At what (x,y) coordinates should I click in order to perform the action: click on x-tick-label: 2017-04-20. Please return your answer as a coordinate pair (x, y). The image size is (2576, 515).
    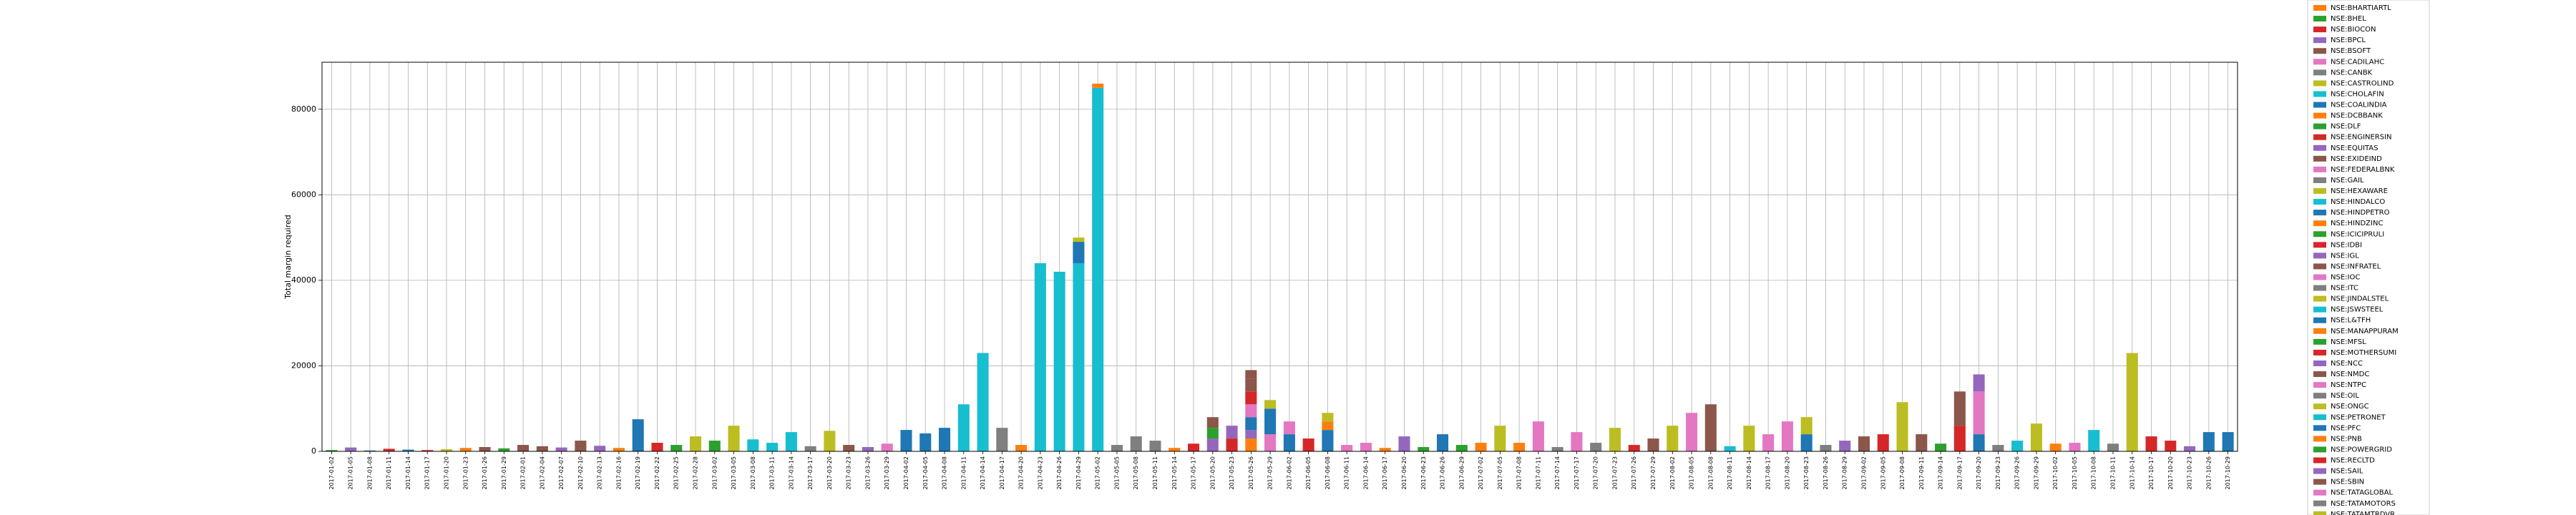
    Looking at the image, I should click on (1021, 473).